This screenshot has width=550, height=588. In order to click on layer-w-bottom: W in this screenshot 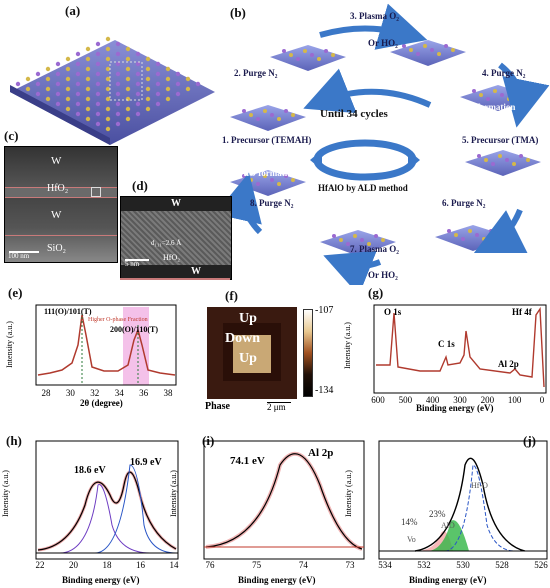, I will do `click(56, 215)`.